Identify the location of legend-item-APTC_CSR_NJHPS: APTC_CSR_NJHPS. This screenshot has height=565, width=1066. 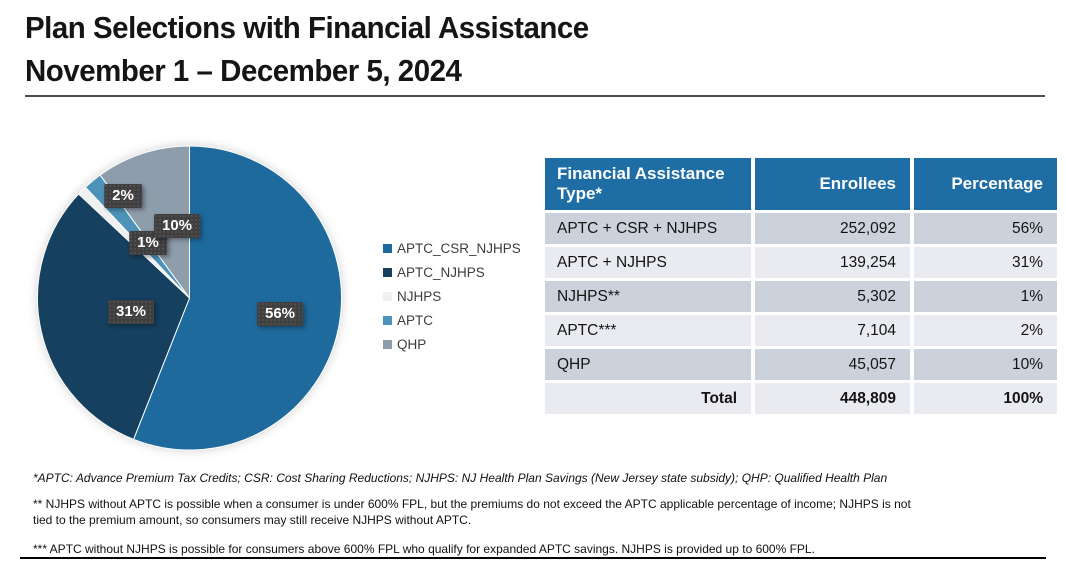
(452, 248).